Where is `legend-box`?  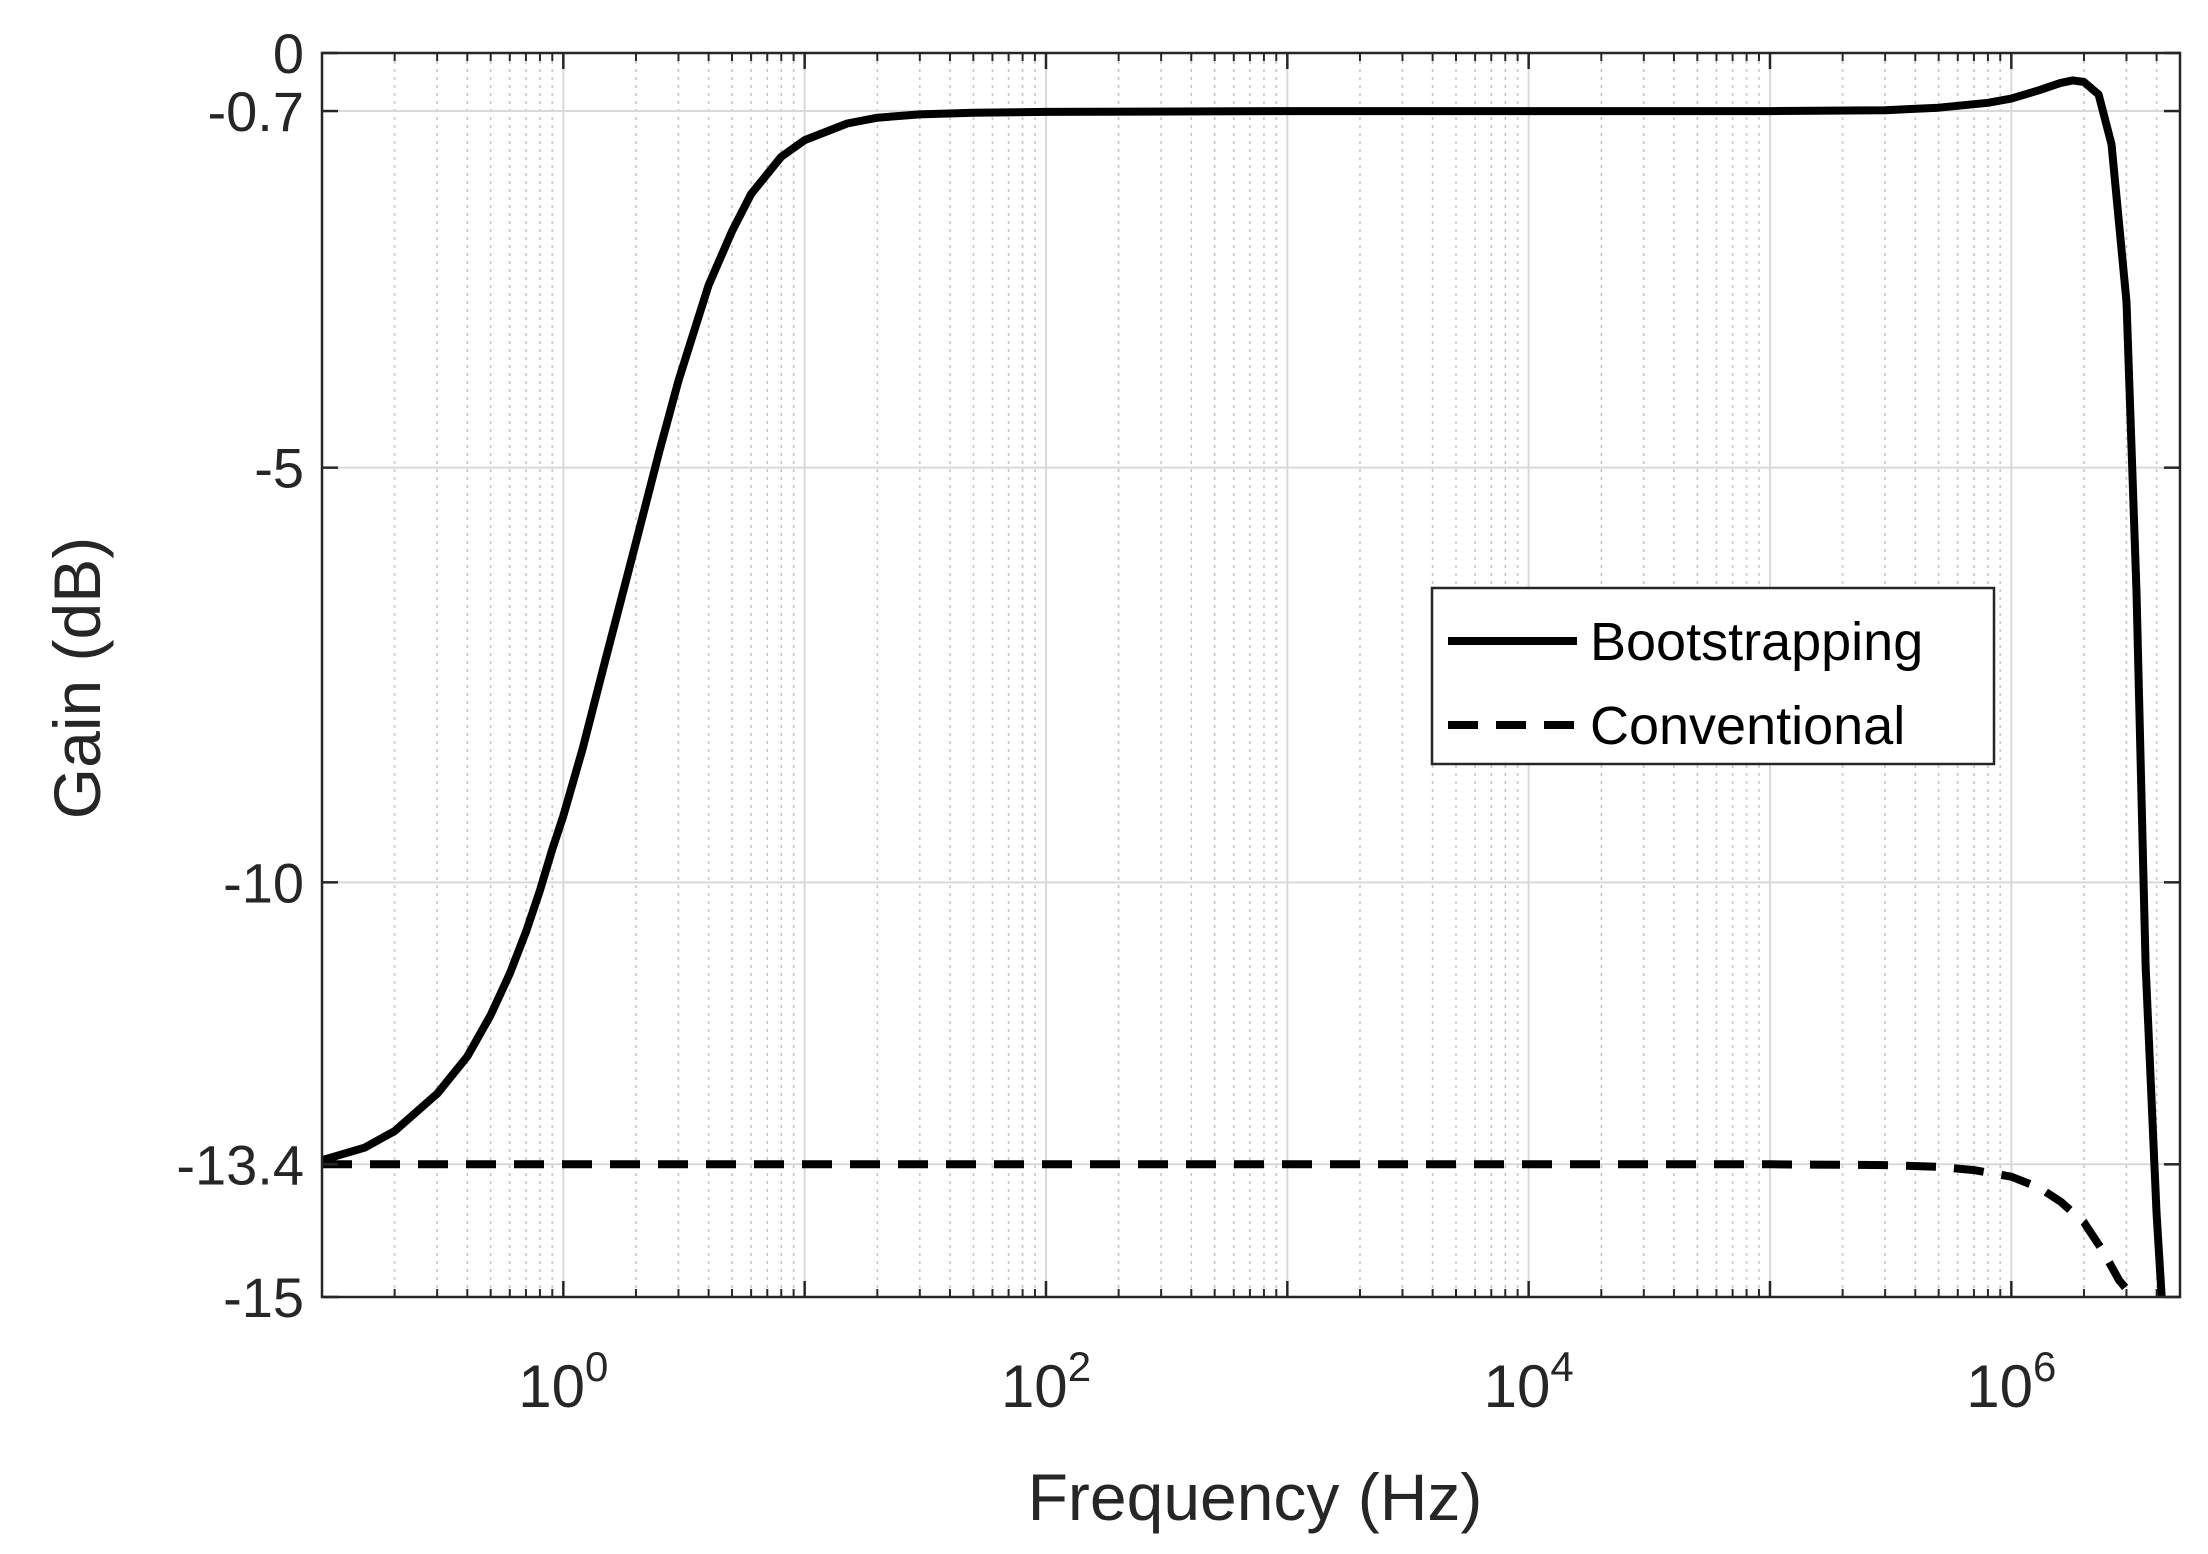 legend-box is located at coordinates (1713, 676).